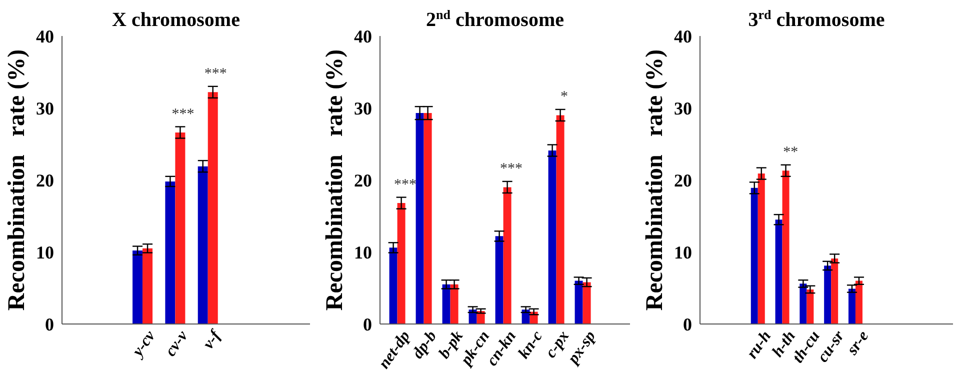 The image size is (963, 384). I want to click on chart-title: X chromosome, so click(176, 20).